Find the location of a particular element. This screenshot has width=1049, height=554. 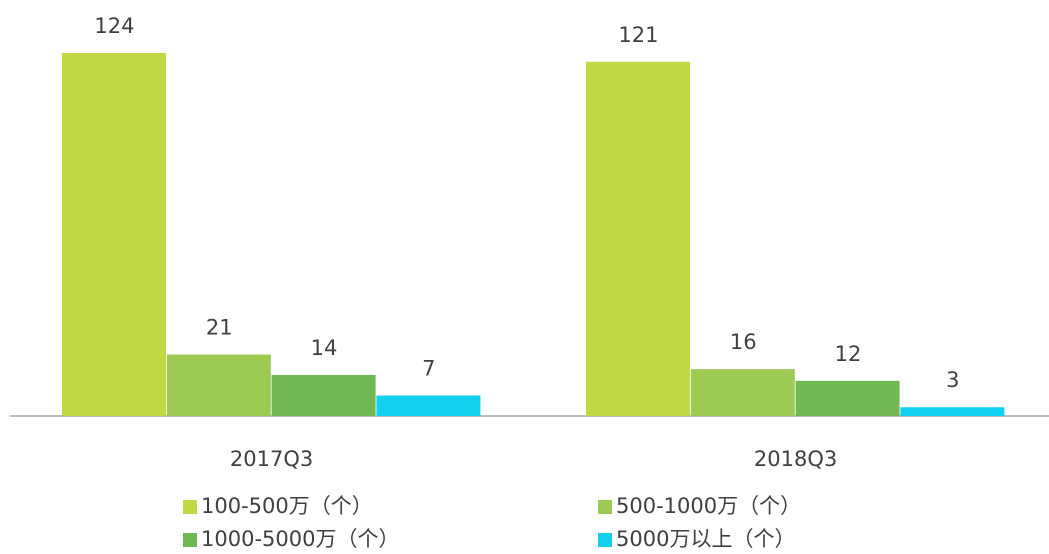

x-tick-label: 2018Q3 is located at coordinates (795, 459).